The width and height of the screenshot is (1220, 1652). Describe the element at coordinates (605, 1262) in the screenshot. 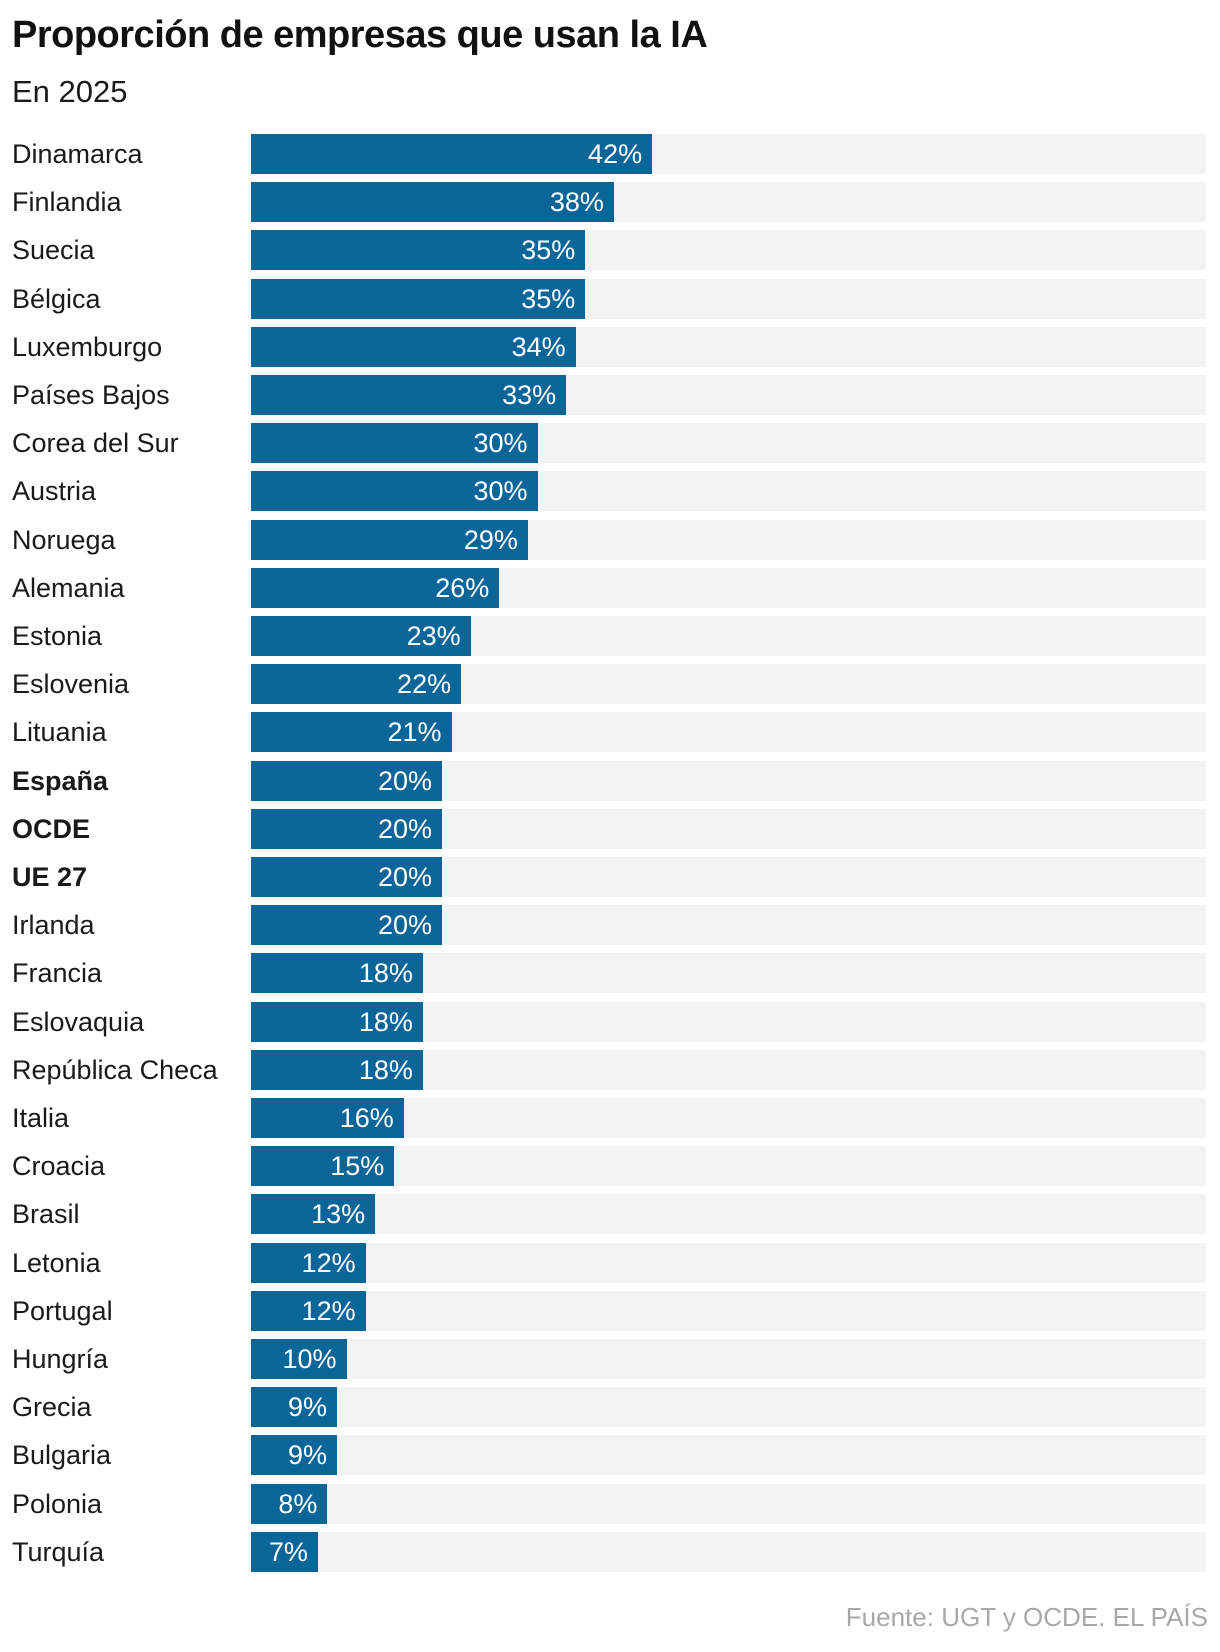

I see `bar-row: Letonia 12%` at that location.